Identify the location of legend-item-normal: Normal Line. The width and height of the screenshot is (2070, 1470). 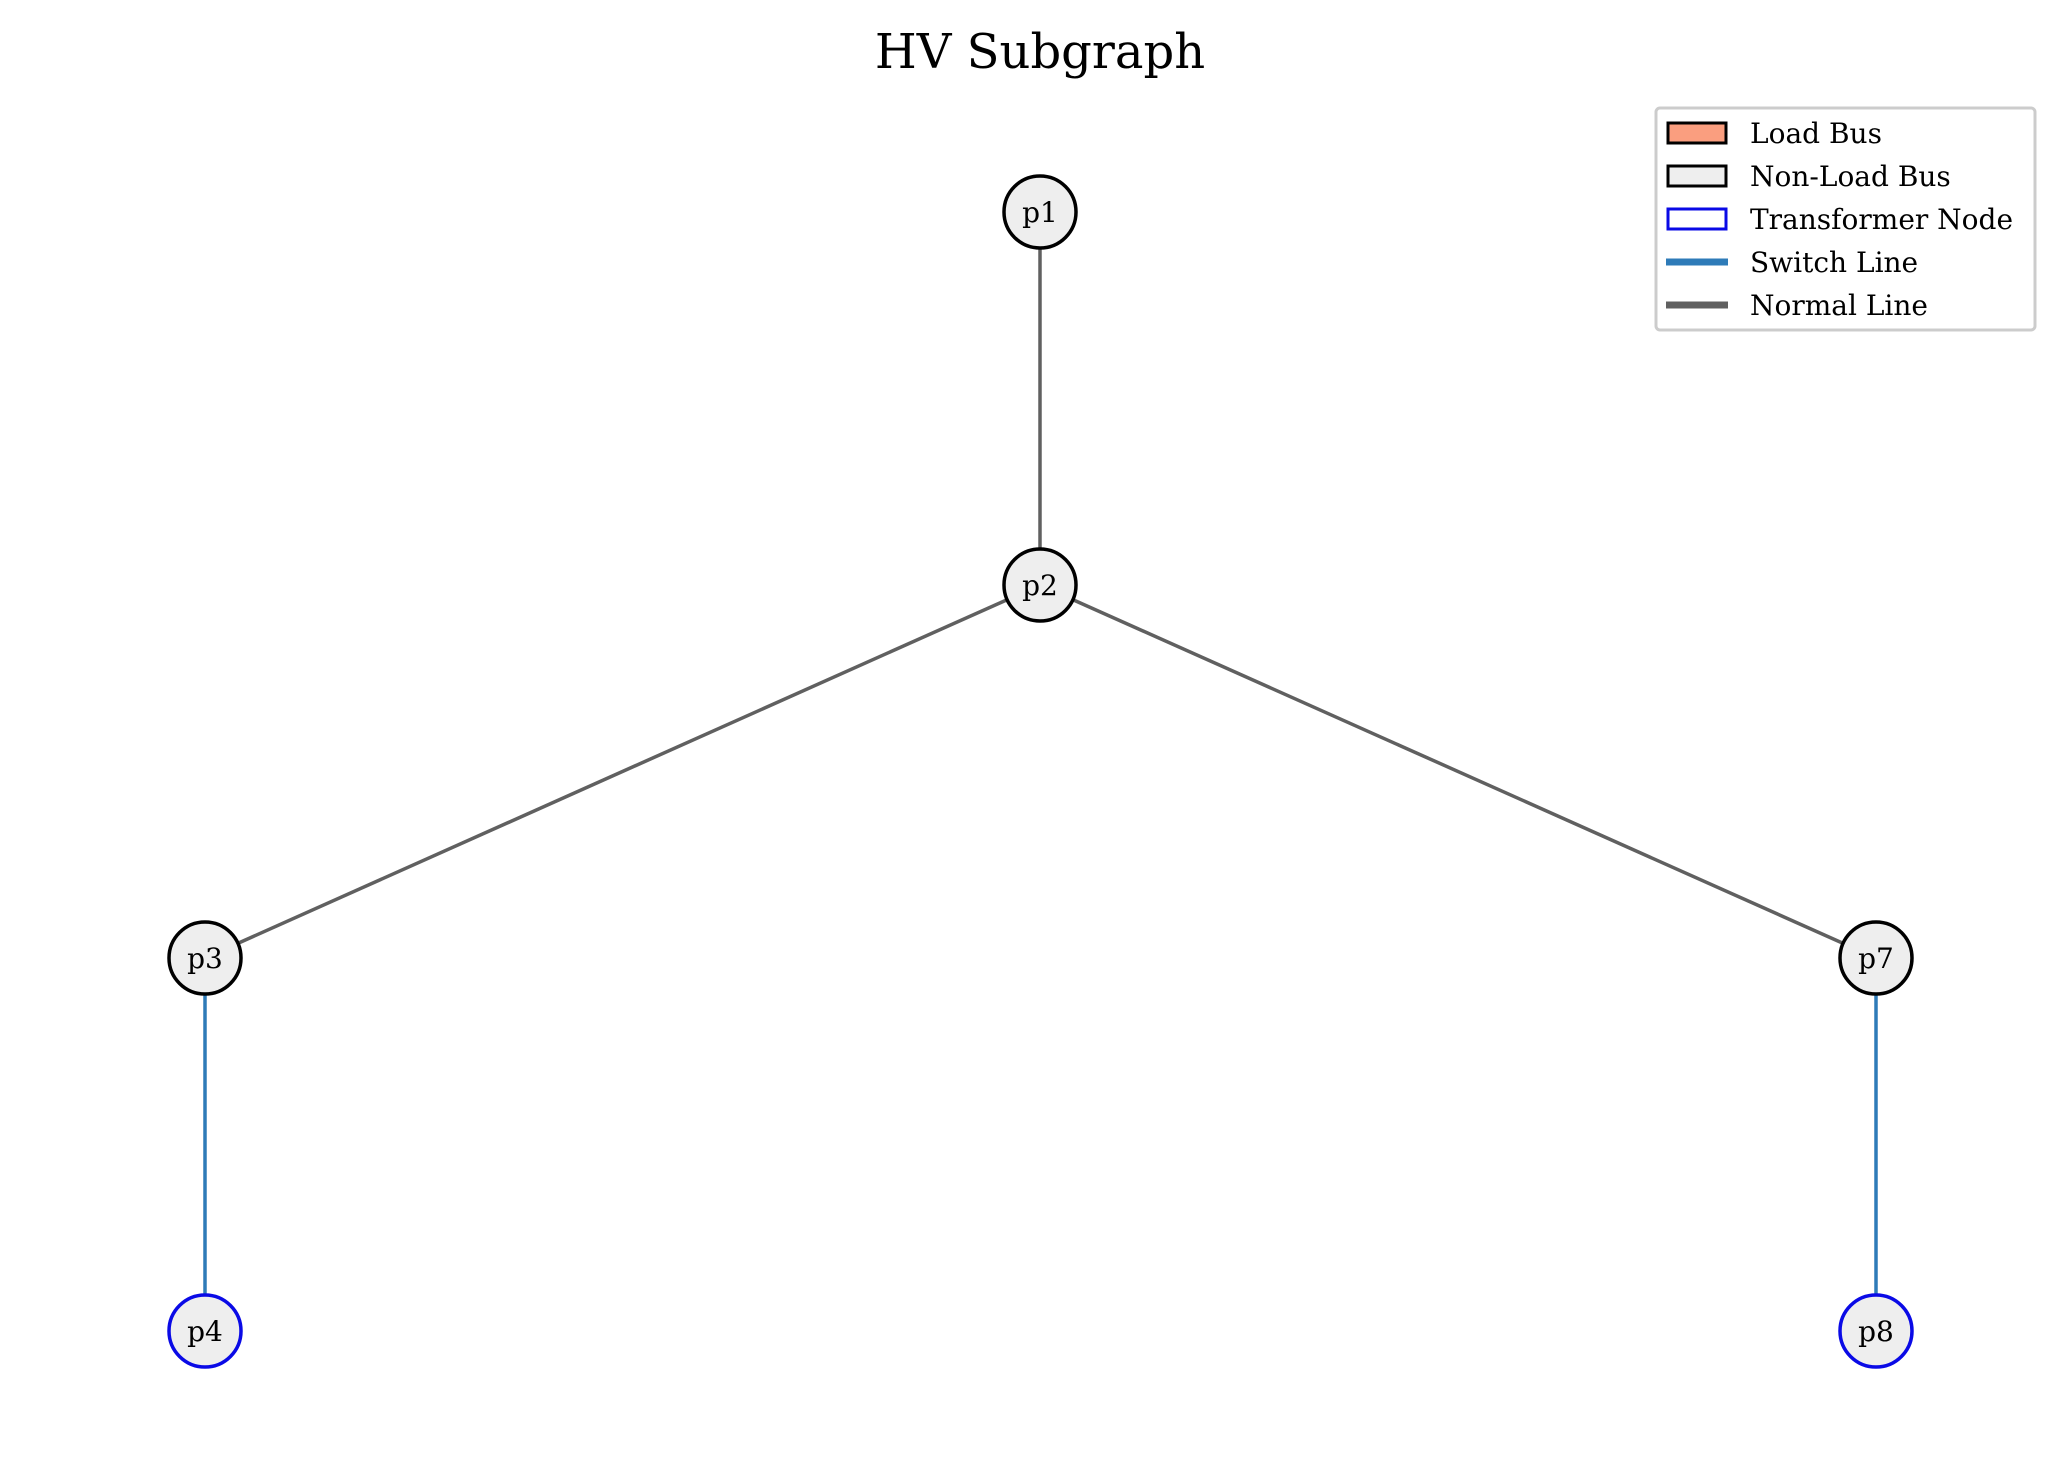
(1797, 305).